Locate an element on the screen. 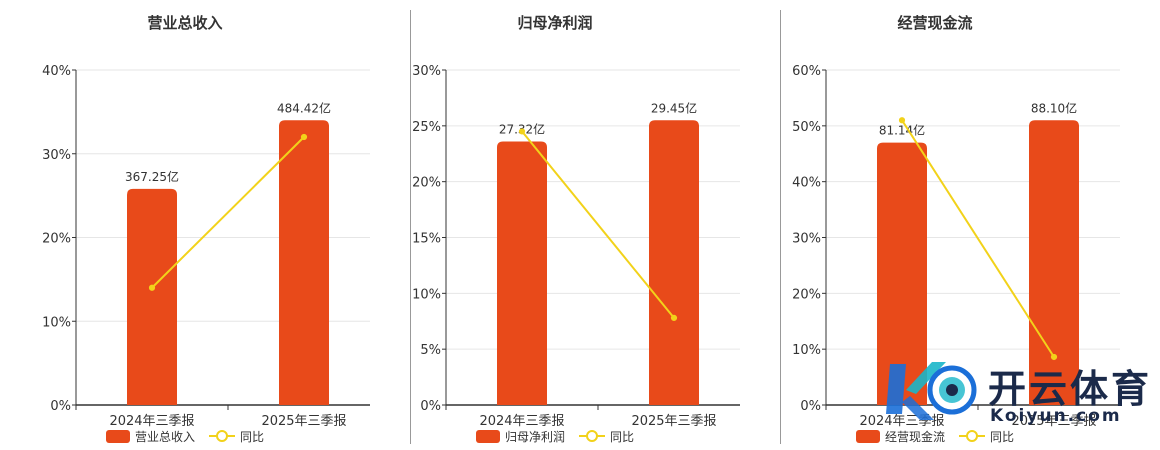 The image size is (1160, 450). bar-data-label: 367.25亿 is located at coordinates (152, 176).